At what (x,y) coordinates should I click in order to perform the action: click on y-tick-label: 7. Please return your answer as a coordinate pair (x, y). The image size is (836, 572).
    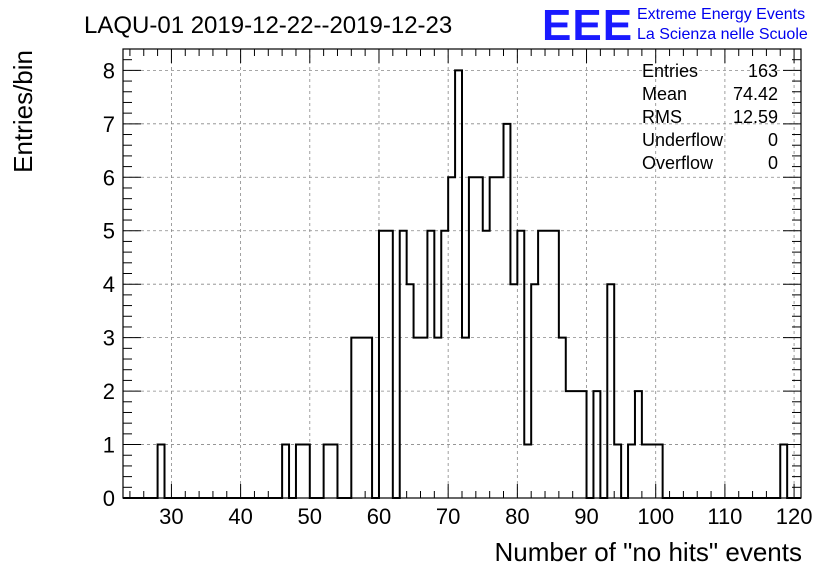
    Looking at the image, I should click on (109, 124).